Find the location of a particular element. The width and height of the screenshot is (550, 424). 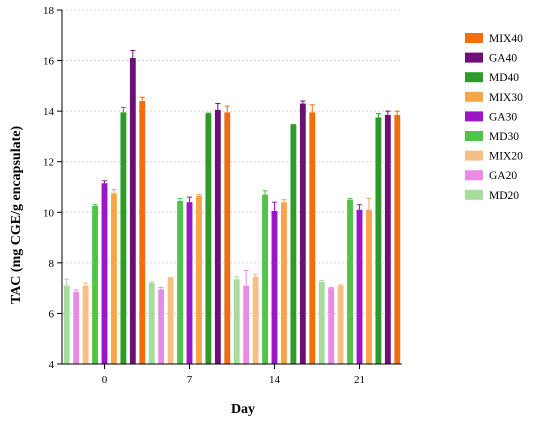

y-tick-label: 16 is located at coordinates (49, 62).